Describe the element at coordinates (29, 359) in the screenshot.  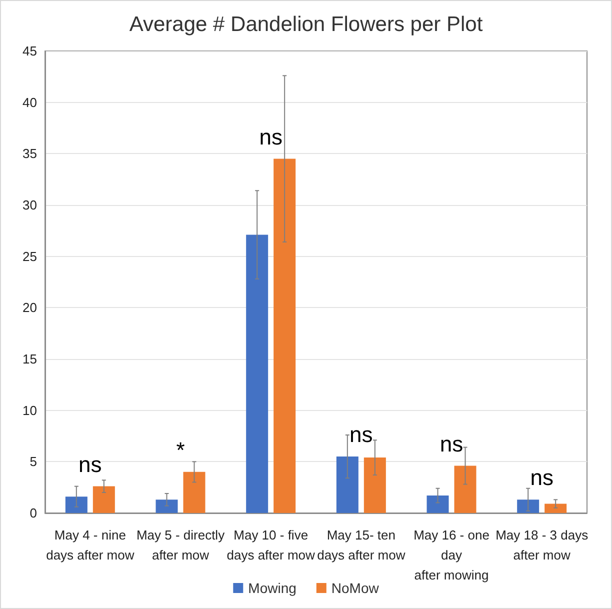
I see `y-tick-label: 15` at that location.